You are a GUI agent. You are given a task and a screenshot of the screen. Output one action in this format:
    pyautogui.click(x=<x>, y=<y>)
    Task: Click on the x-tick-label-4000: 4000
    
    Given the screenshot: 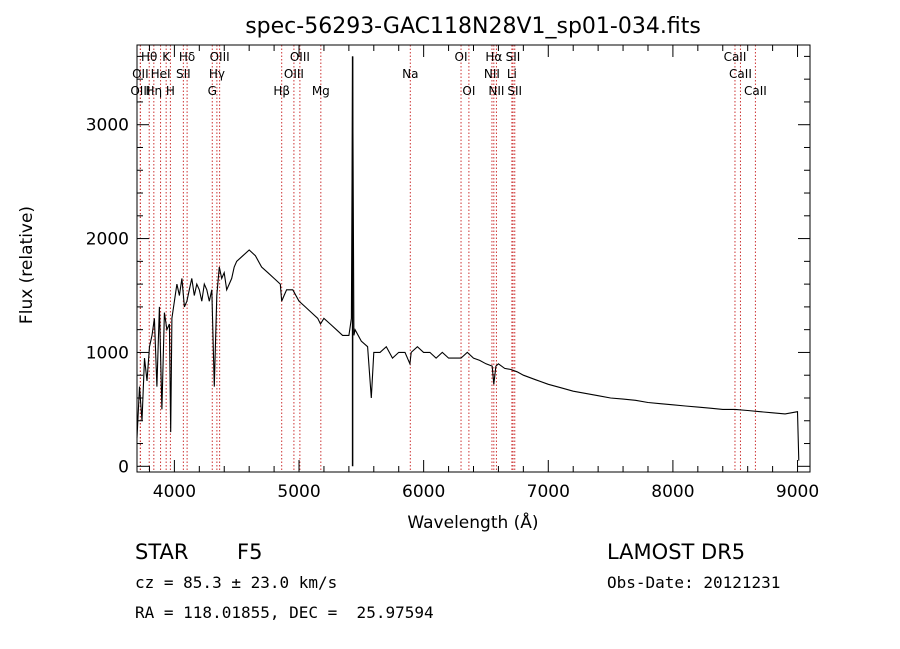 What is the action you would take?
    pyautogui.click(x=174, y=492)
    